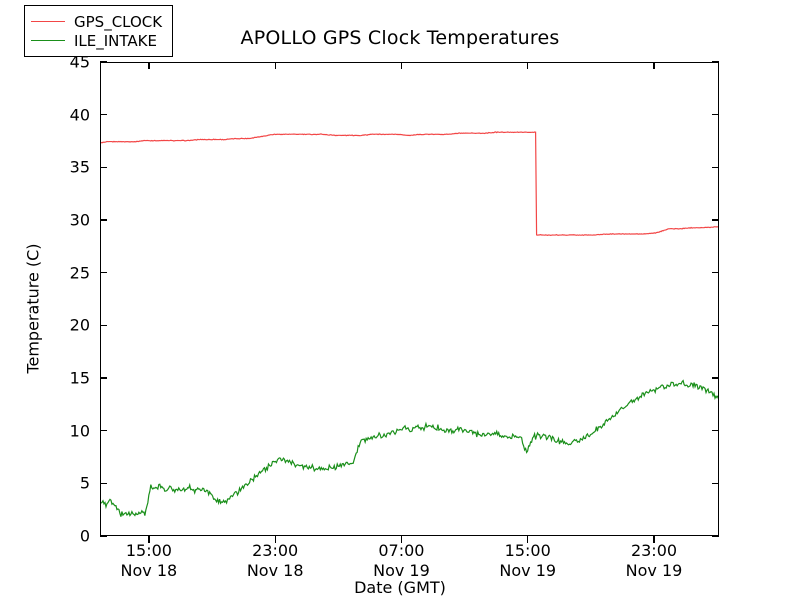 The image size is (800, 600). What do you see at coordinates (401, 550) in the screenshot?
I see `x-tick-time: 07:00` at bounding box center [401, 550].